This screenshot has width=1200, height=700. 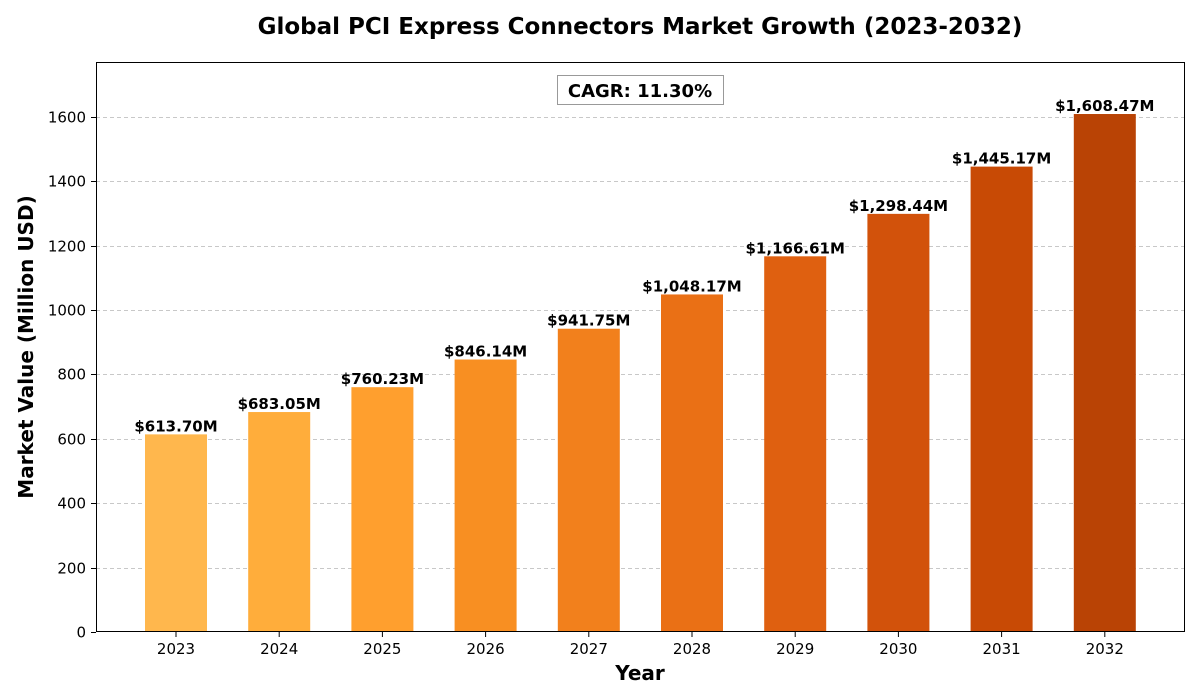 I want to click on bar-2023, so click(x=176, y=533).